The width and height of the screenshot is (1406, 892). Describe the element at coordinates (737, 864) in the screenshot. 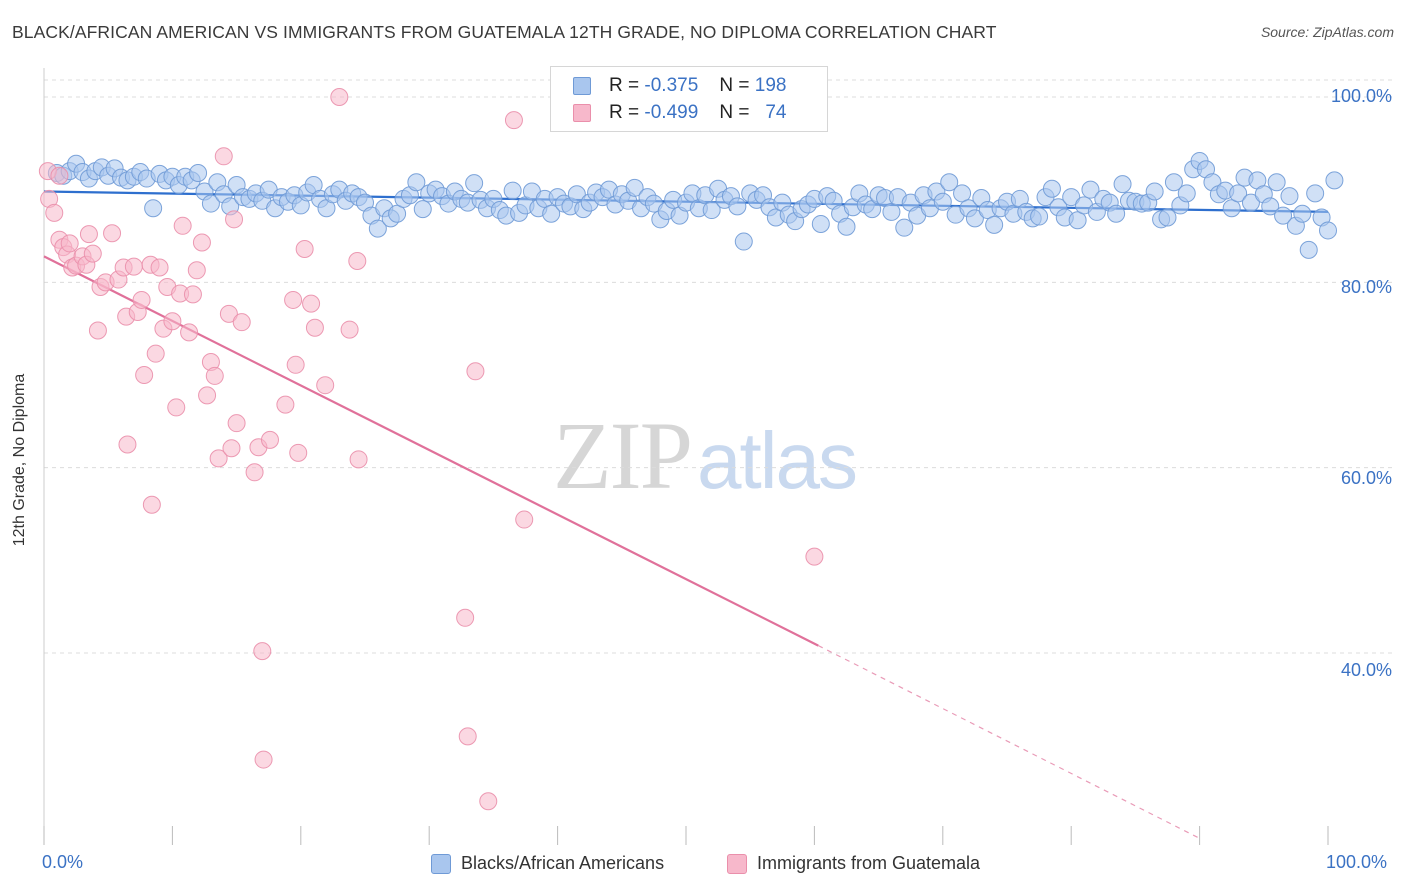

I see `legend-swatch-pink` at that location.